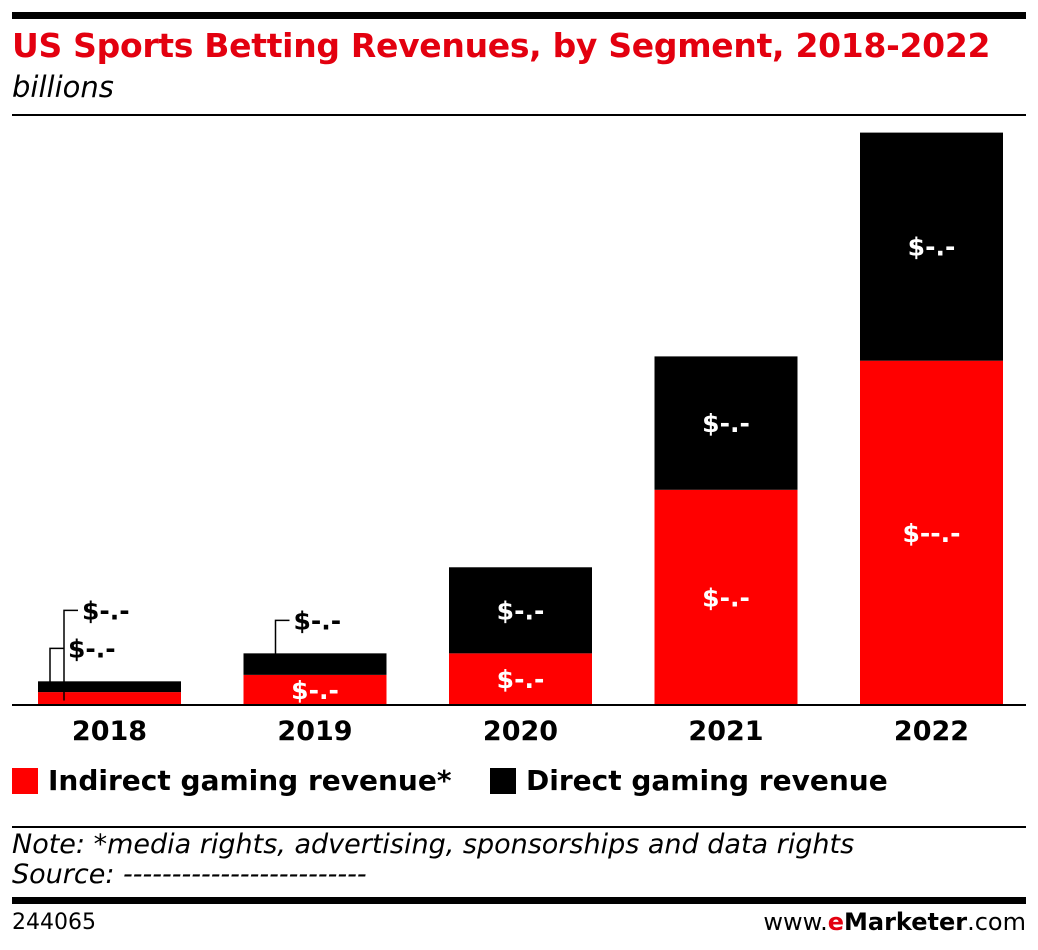 This screenshot has width=1038, height=950. I want to click on x-tick-label-2020: 2020, so click(520, 731).